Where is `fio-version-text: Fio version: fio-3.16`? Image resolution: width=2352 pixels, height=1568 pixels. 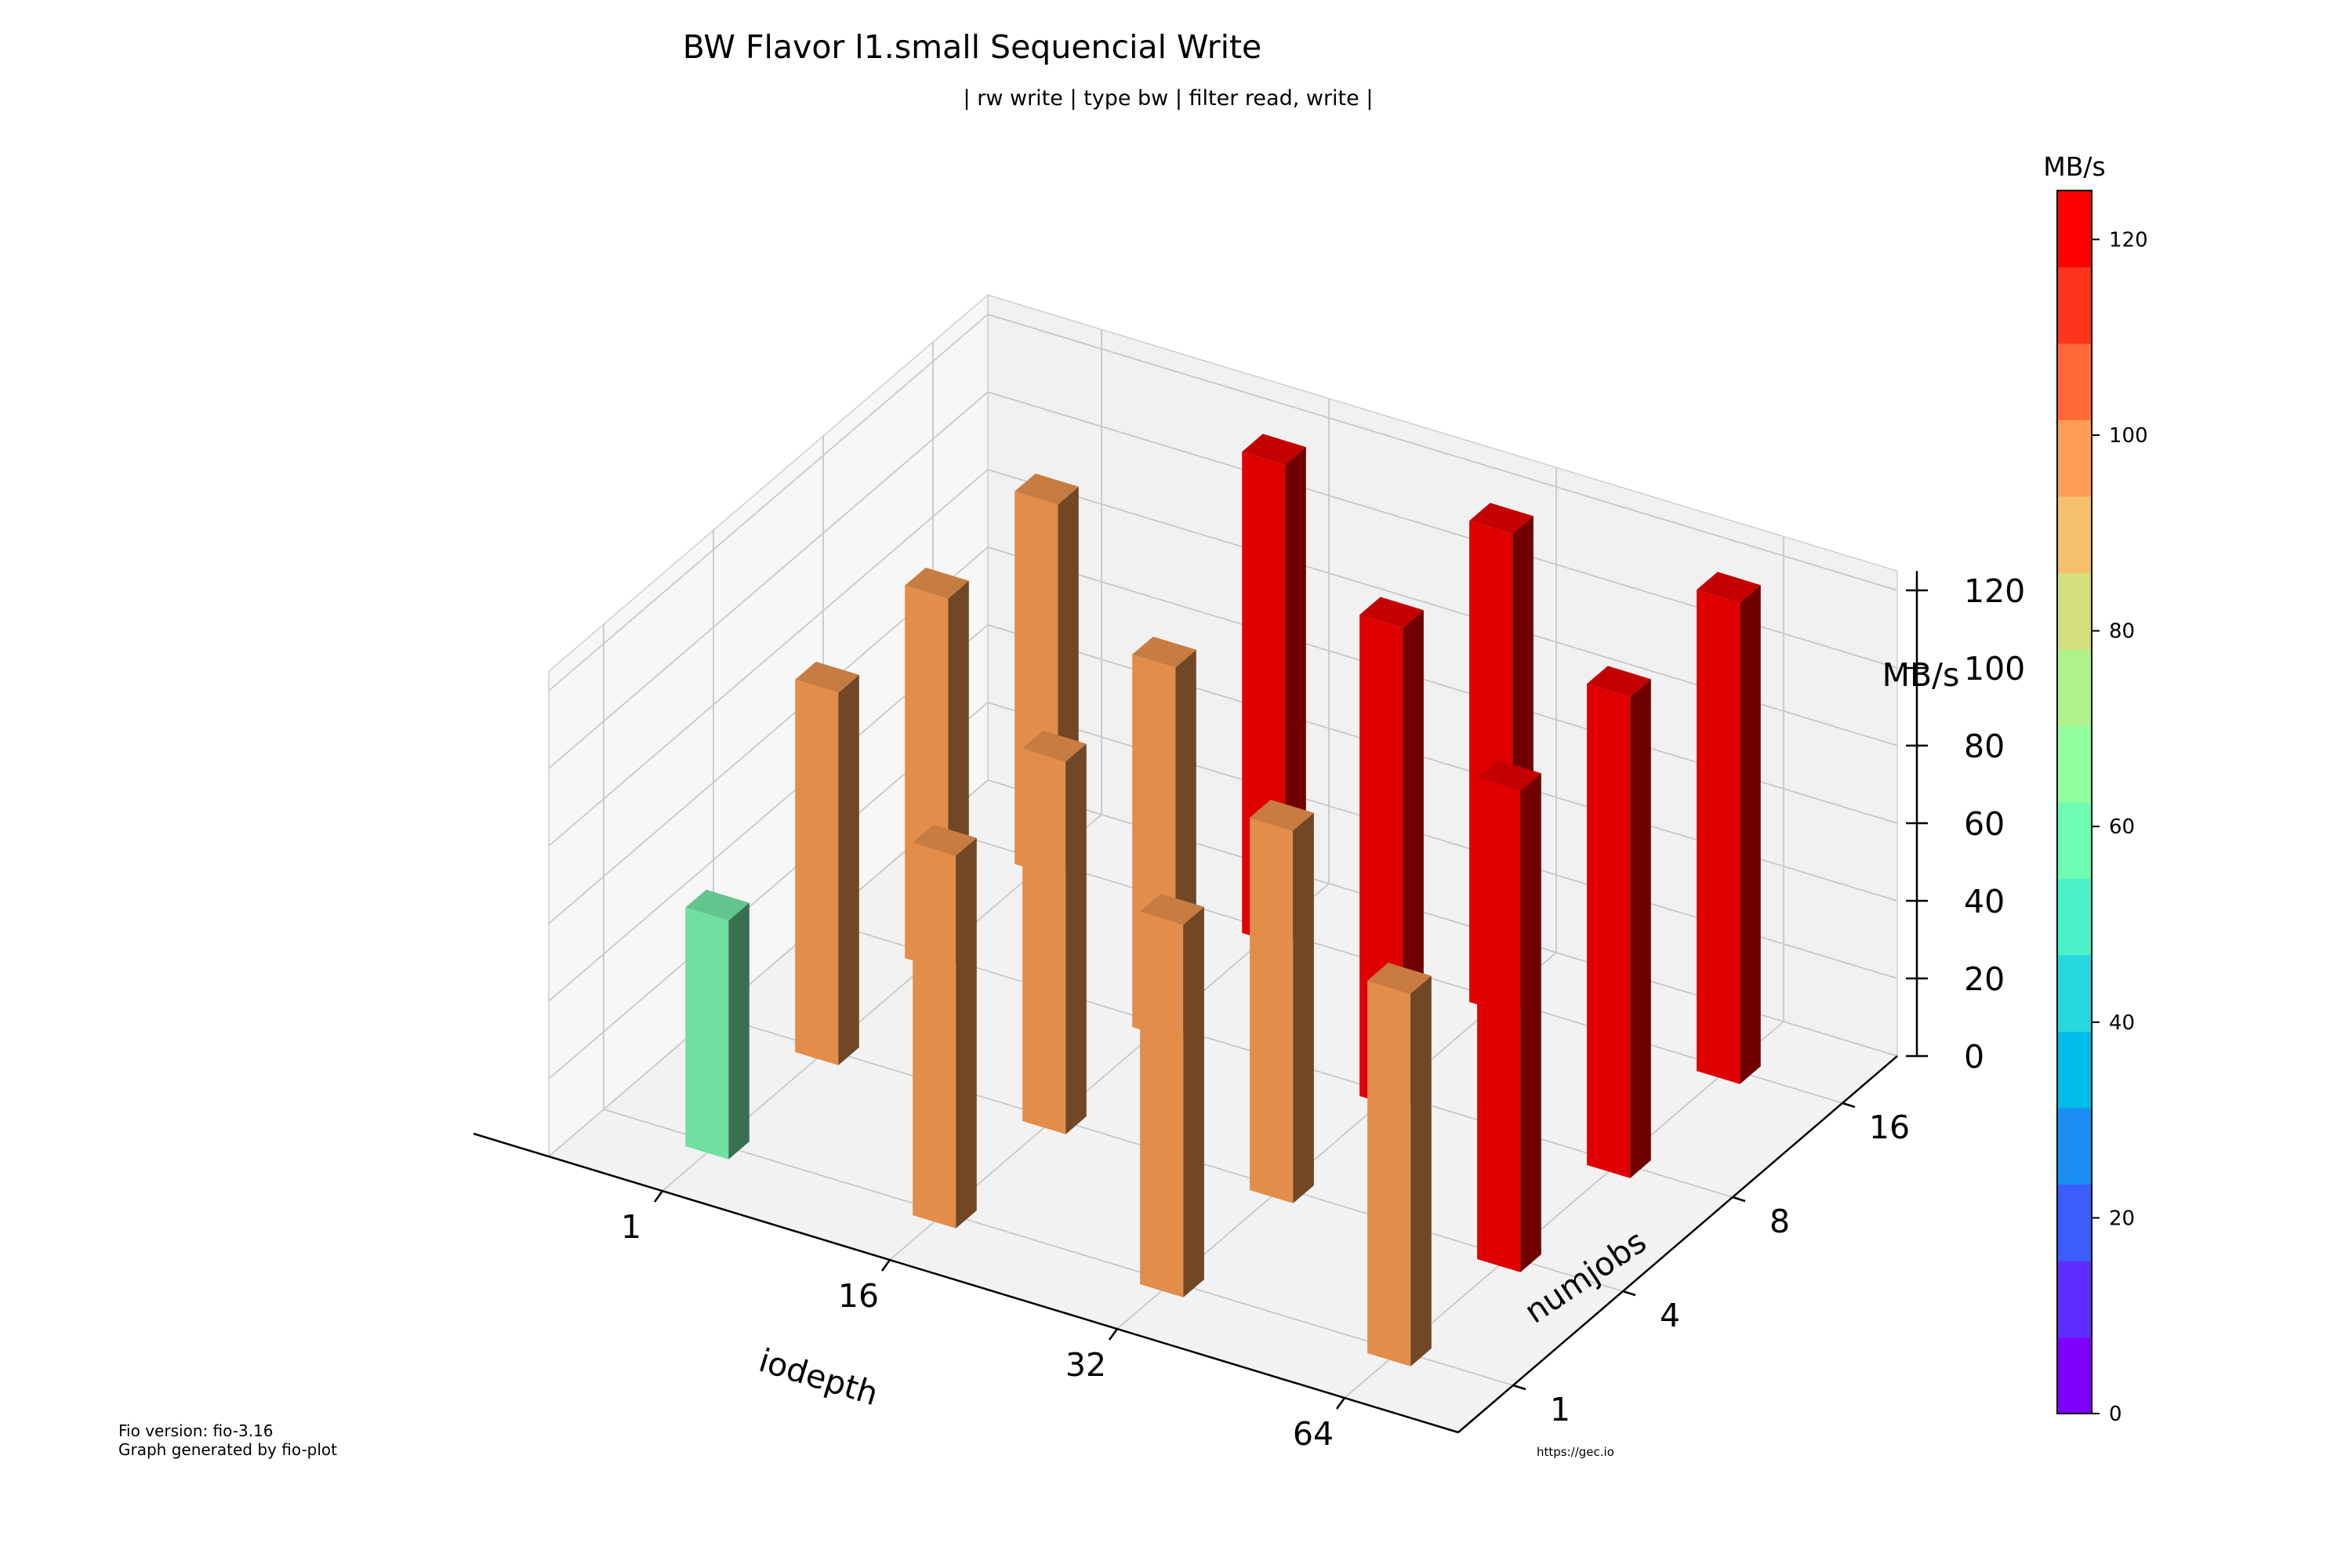 fio-version-text: Fio version: fio-3.16 is located at coordinates (196, 1430).